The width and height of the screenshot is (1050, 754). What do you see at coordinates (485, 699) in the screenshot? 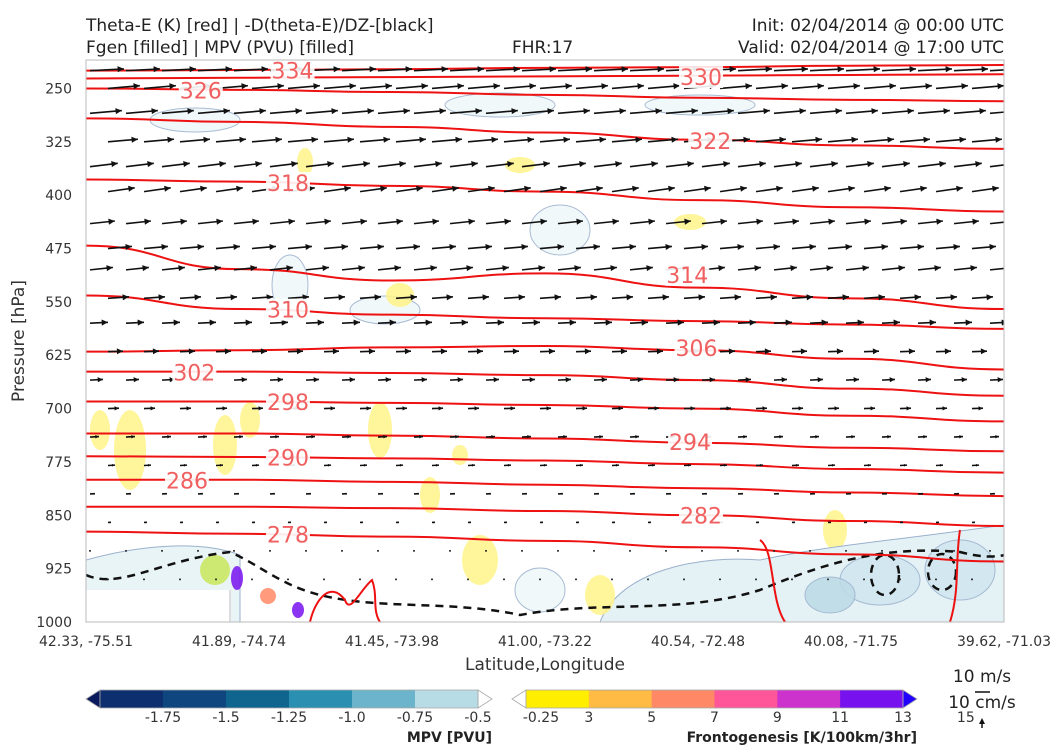
I see `mpv-colorbar-extend-high` at bounding box center [485, 699].